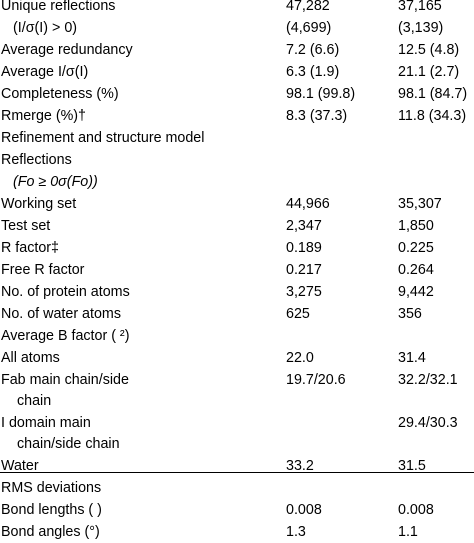 The image size is (474, 543). Describe the element at coordinates (237, 401) in the screenshot. I see `table-row-continuation: chain` at that location.